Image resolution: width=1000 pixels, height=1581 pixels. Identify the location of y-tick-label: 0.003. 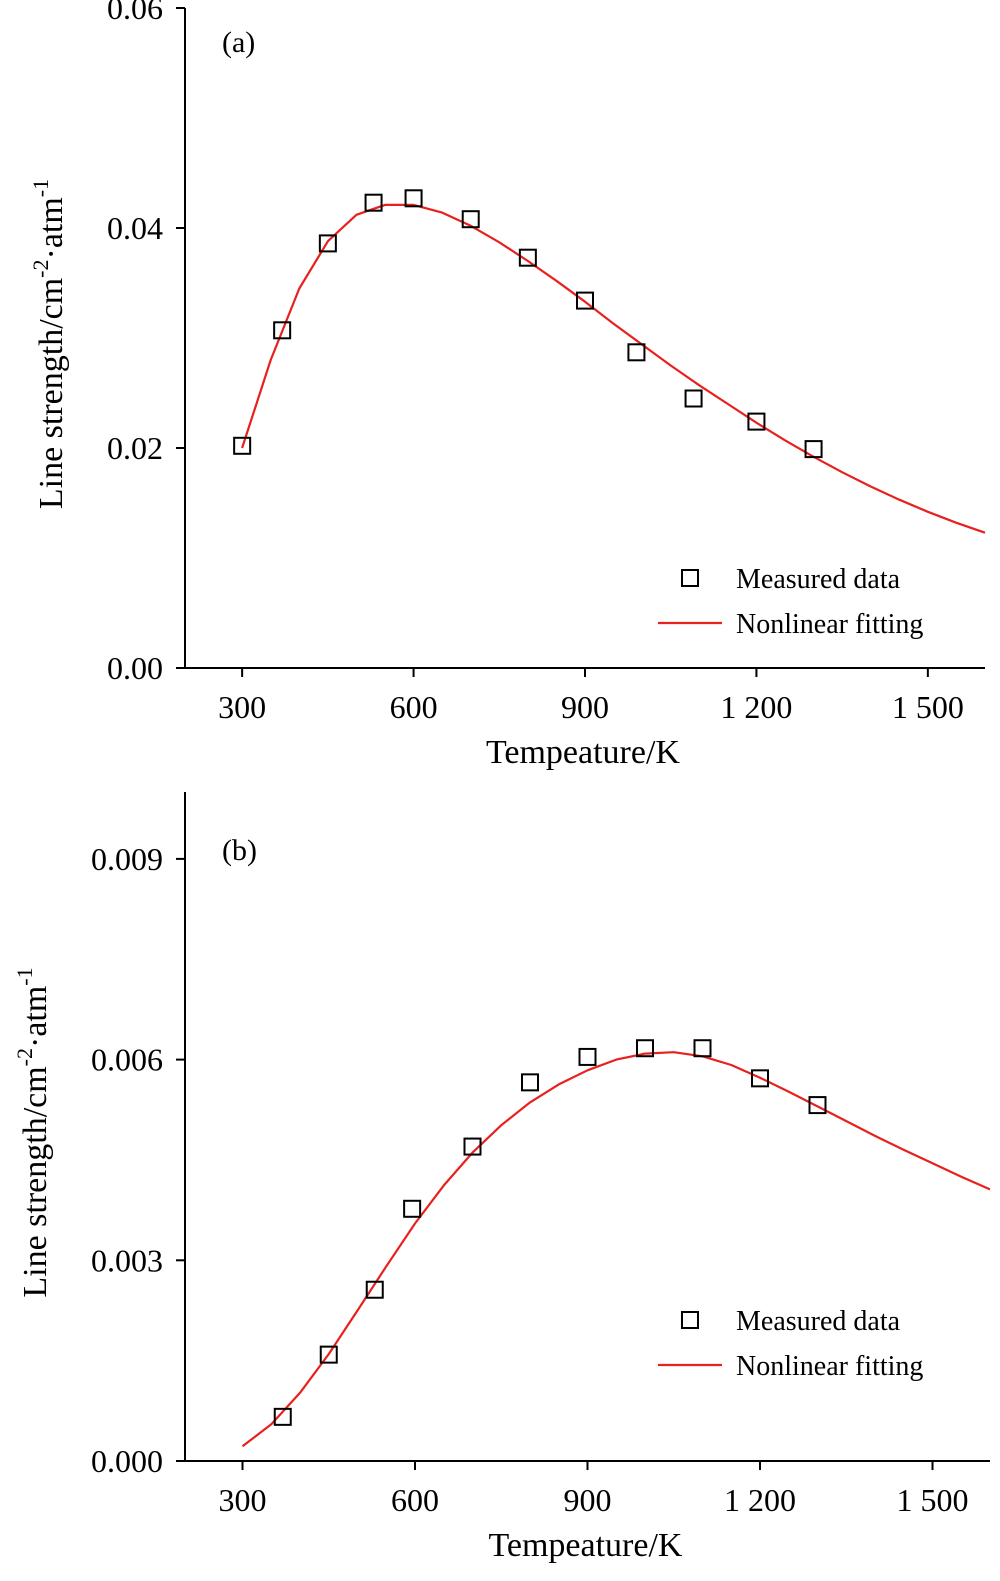
(127, 1260).